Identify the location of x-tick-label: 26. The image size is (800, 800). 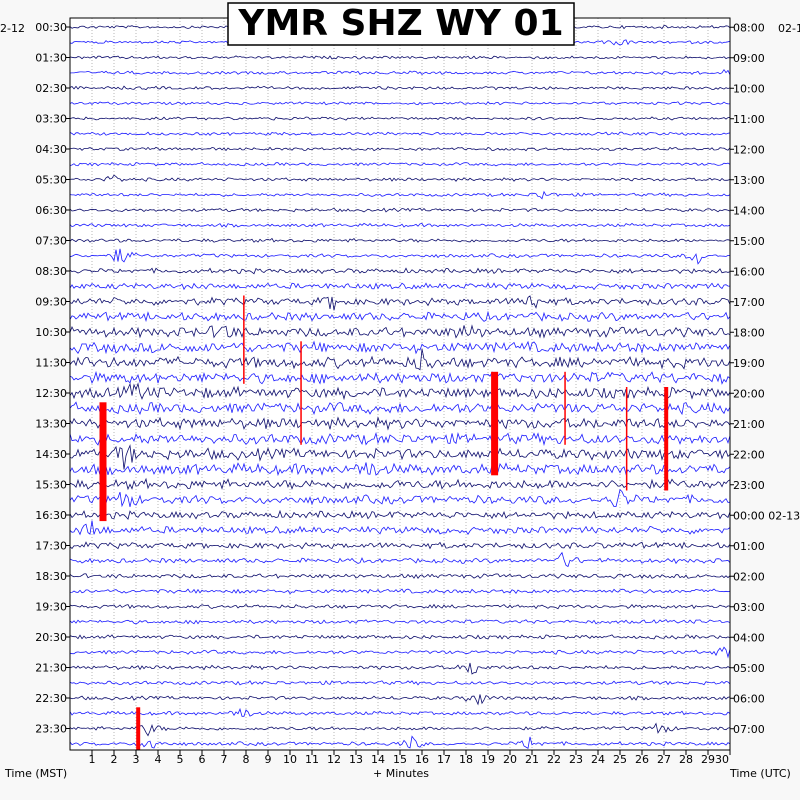
(642, 759).